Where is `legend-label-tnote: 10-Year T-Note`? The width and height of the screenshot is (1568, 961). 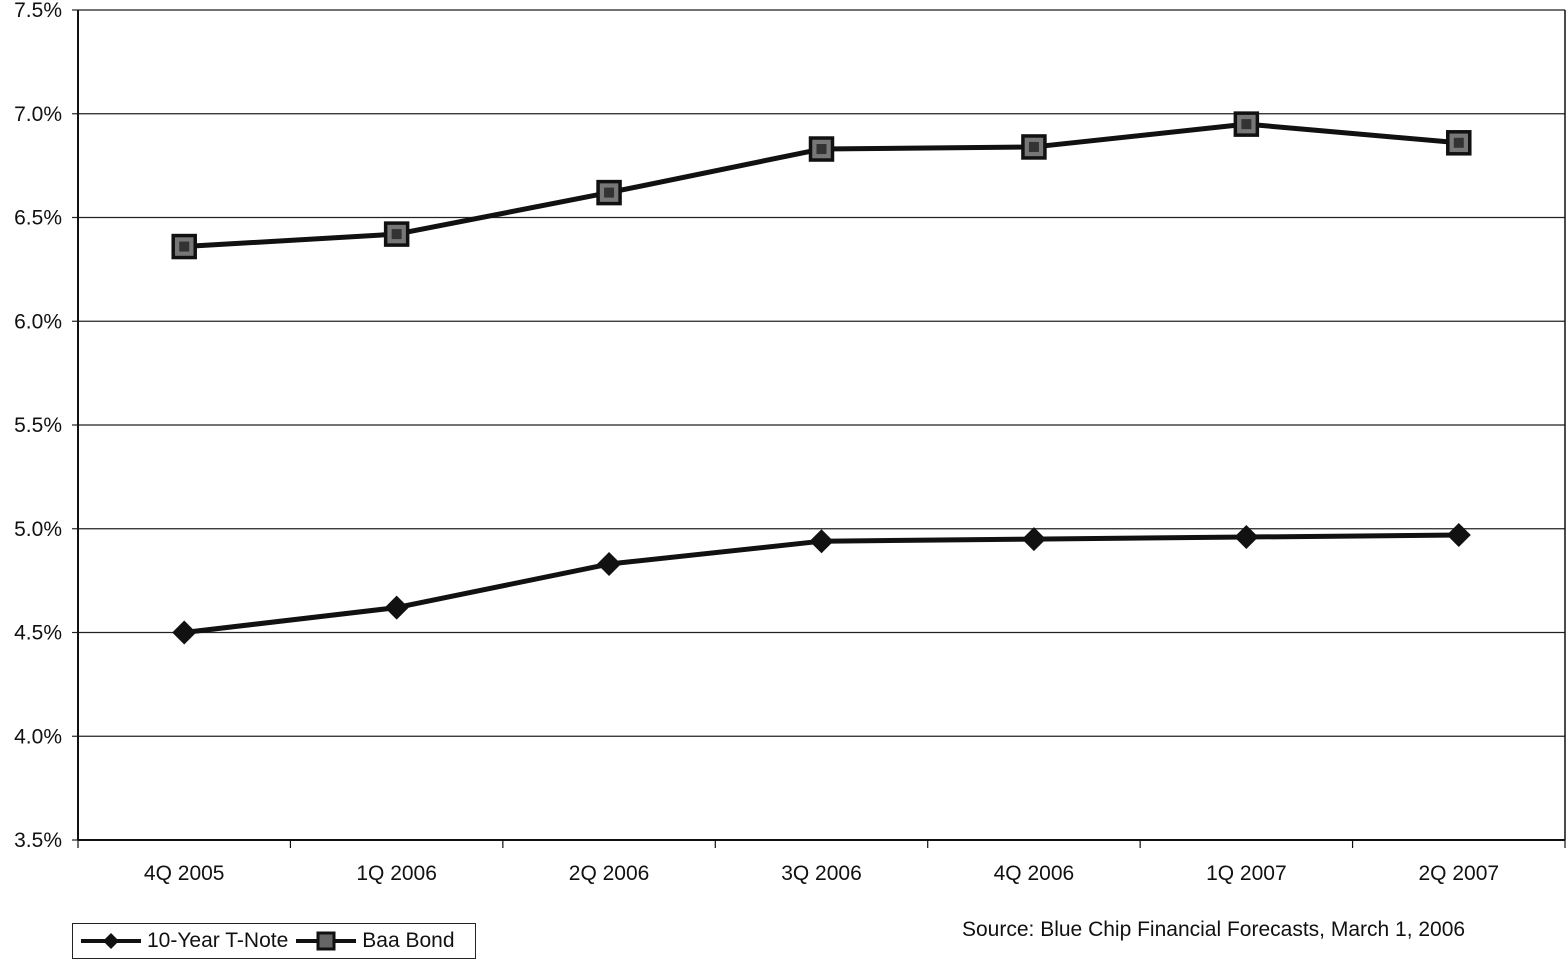
legend-label-tnote: 10-Year T-Note is located at coordinates (218, 940).